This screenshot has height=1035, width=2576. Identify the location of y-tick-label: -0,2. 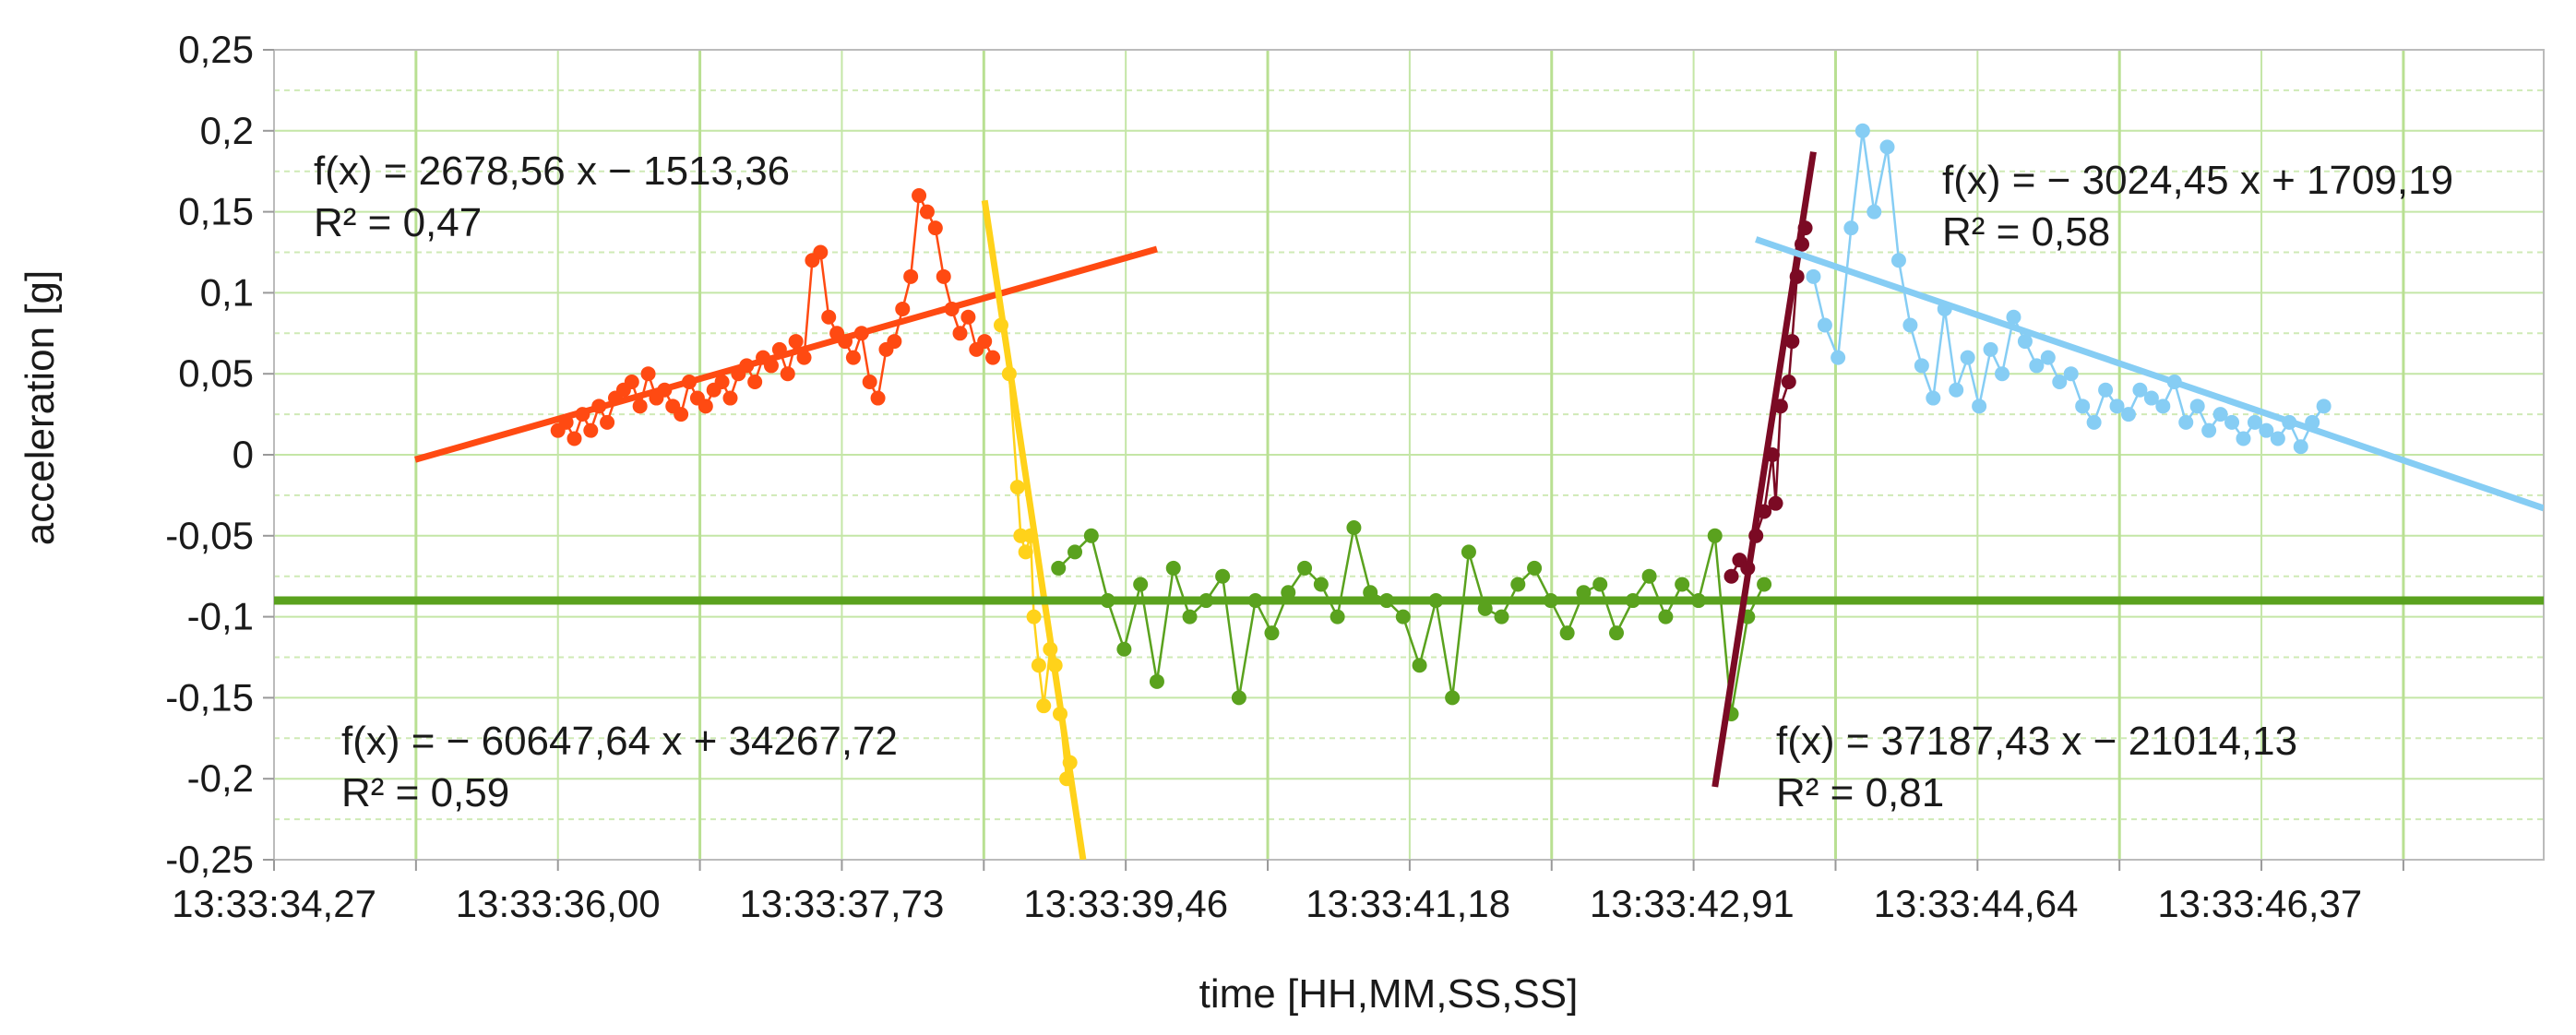
(220, 778).